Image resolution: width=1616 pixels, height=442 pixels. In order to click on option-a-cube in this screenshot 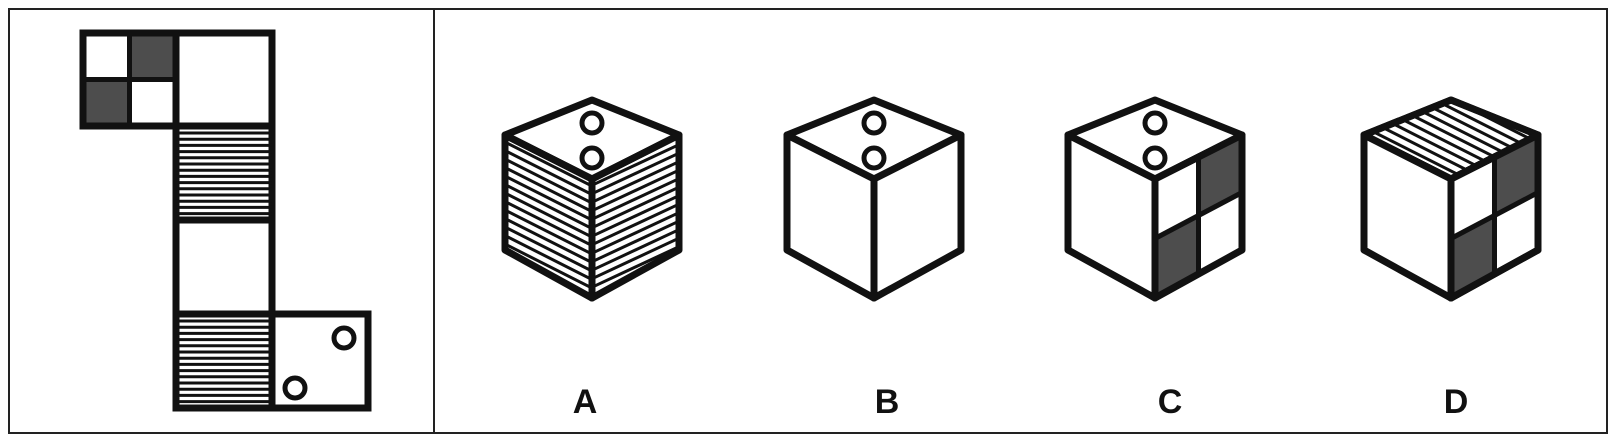, I will do `click(592, 221)`.